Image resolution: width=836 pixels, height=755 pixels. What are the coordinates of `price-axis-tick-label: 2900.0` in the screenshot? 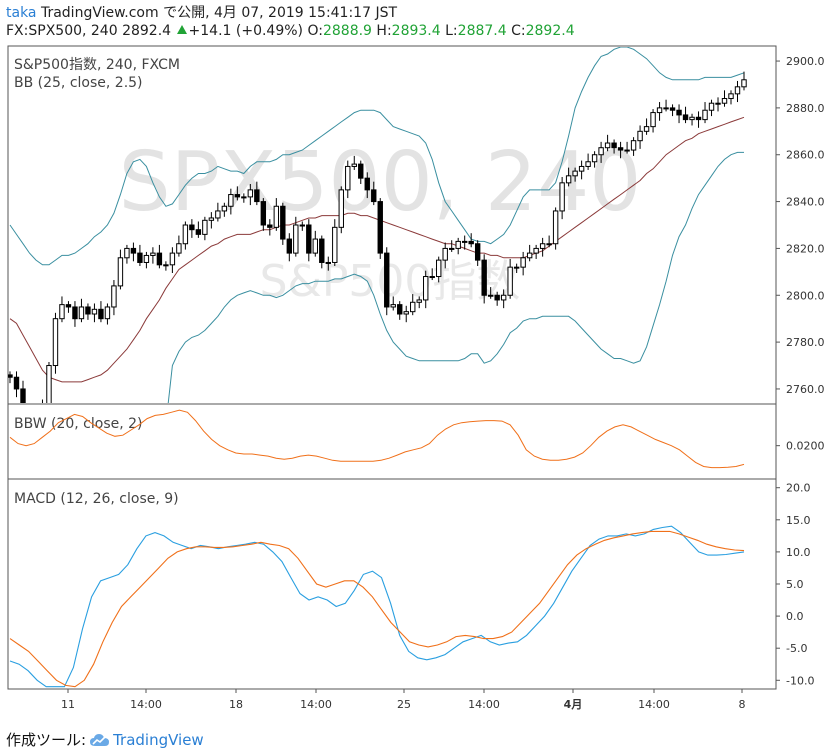 It's located at (805, 61).